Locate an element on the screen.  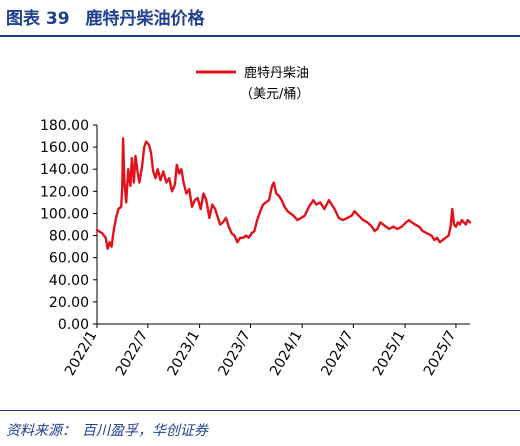
x-tick-label: 2024/7 is located at coordinates (337, 353).